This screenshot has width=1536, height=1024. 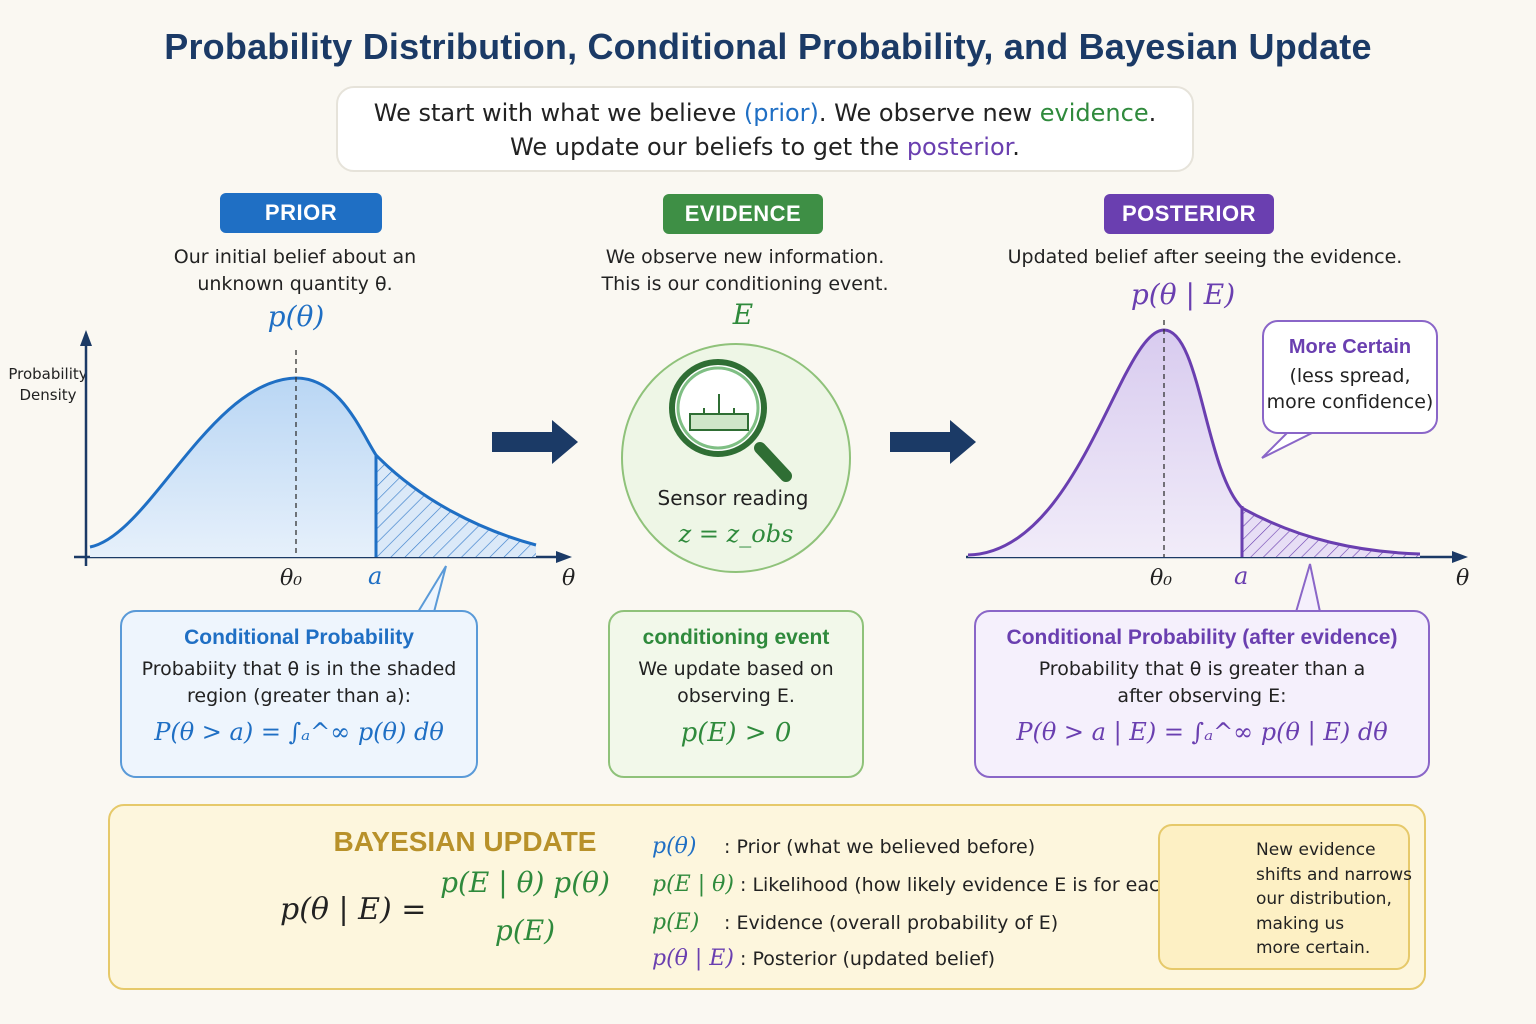 What do you see at coordinates (959, 147) in the screenshot?
I see `intro-posterior: posterior` at bounding box center [959, 147].